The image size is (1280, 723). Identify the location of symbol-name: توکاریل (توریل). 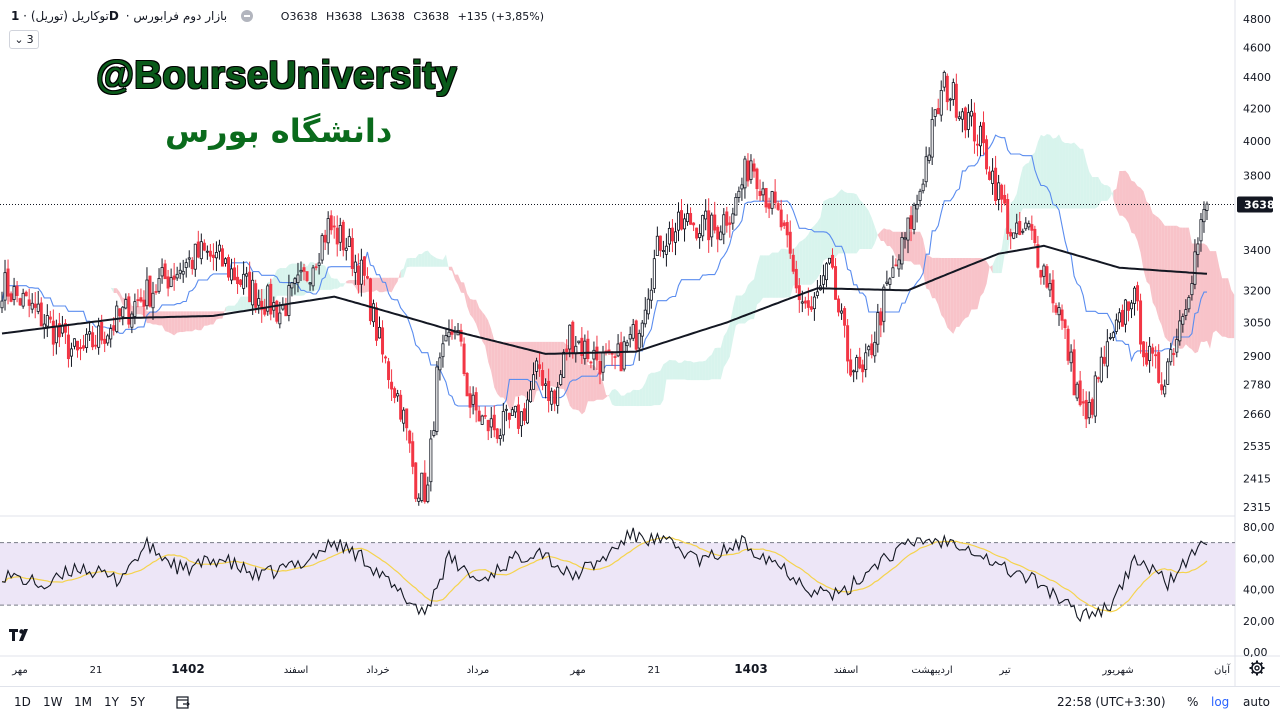
(70, 16).